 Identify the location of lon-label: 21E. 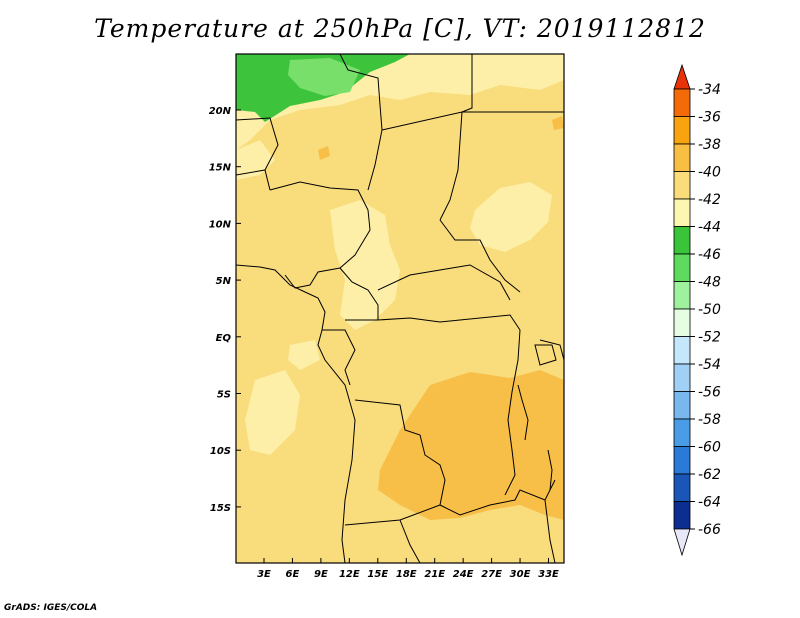
(434, 574).